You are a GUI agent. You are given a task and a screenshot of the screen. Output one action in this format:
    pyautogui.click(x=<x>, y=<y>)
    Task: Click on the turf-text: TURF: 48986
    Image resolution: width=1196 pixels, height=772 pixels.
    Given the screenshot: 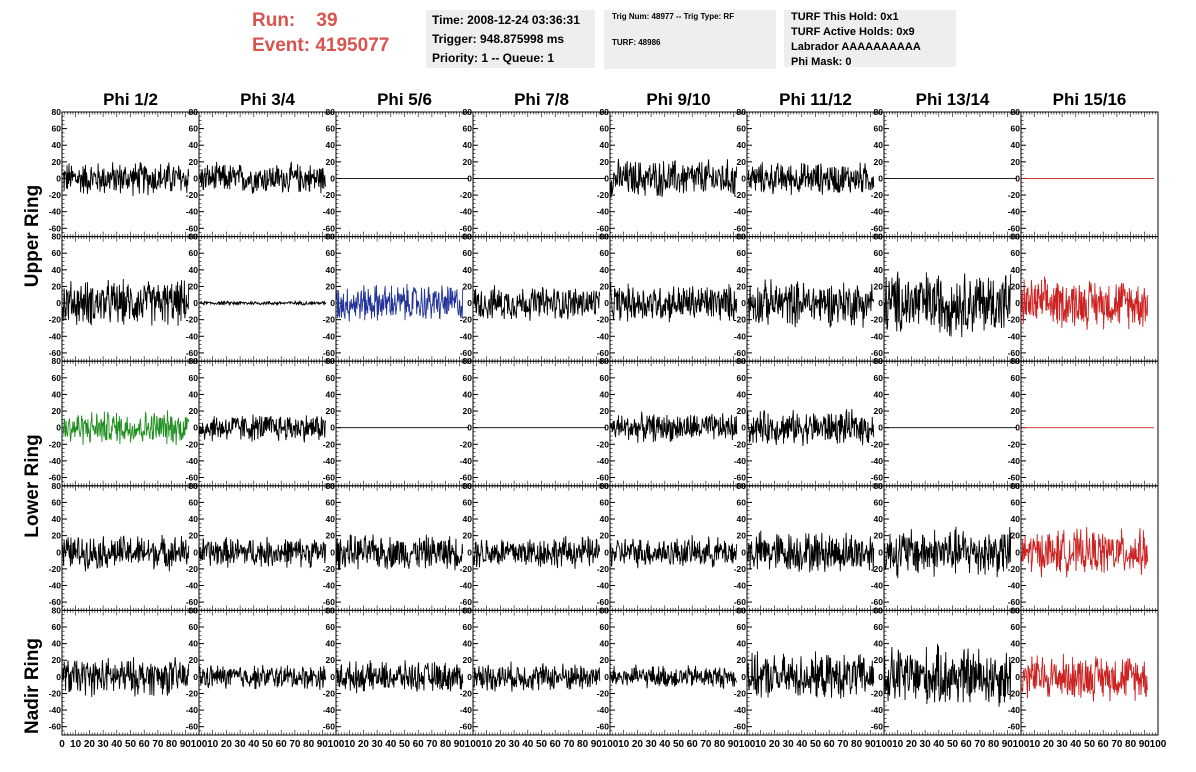 What is the action you would take?
    pyautogui.click(x=636, y=42)
    